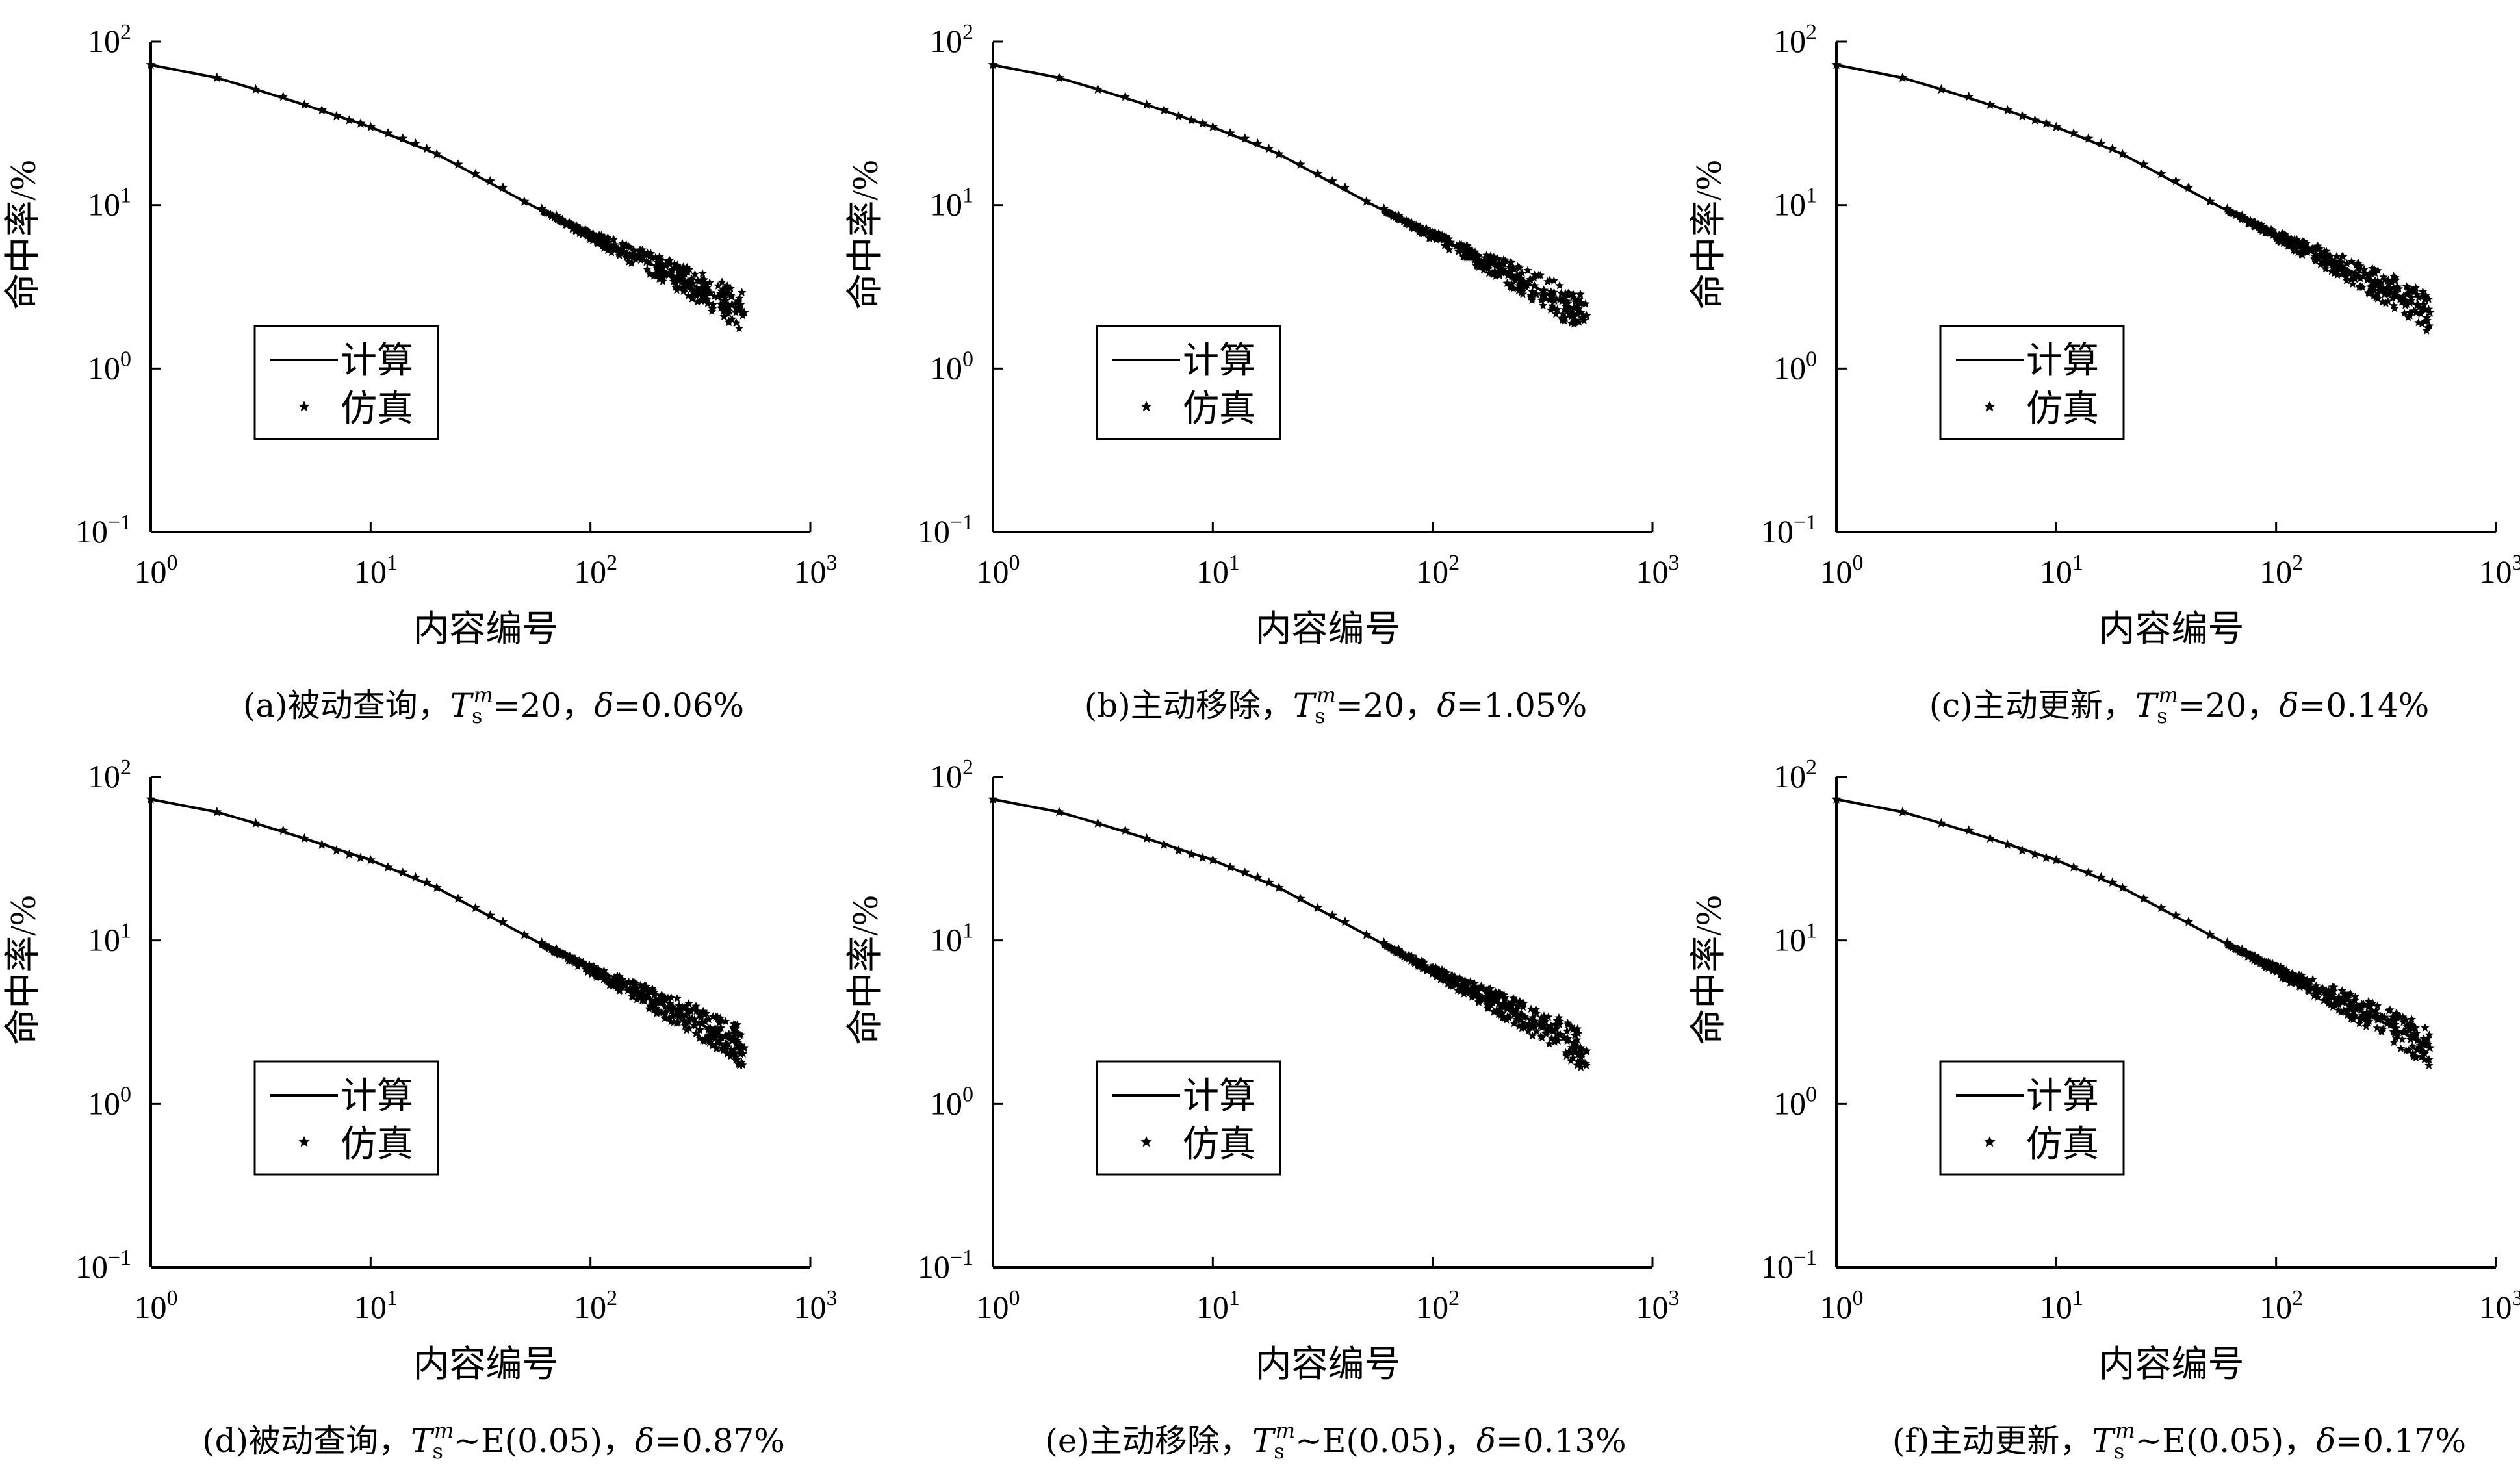  What do you see at coordinates (720, 1441) in the screenshot?
I see `caption-part: =0.87%` at bounding box center [720, 1441].